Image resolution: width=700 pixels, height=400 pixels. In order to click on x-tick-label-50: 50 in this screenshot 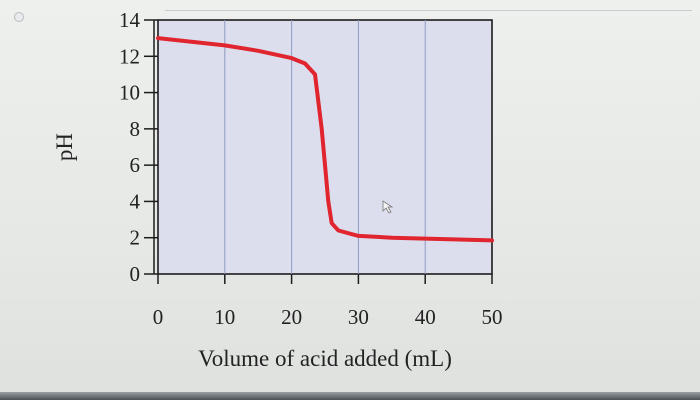, I will do `click(492, 317)`.